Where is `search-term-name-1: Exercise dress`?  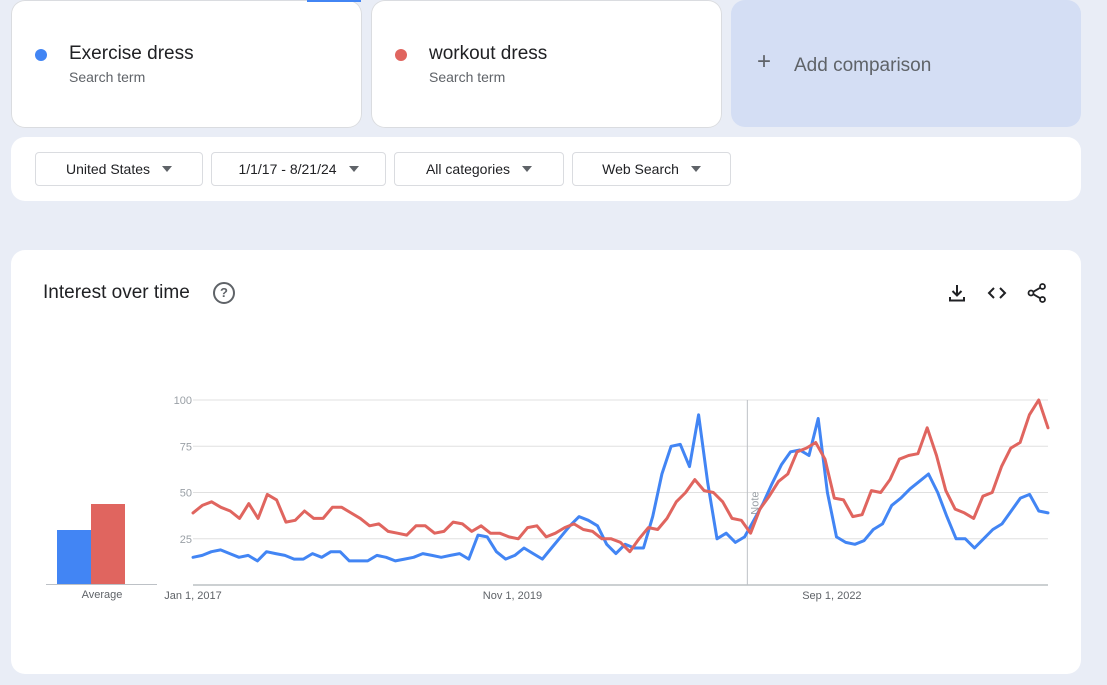 search-term-name-1: Exercise dress is located at coordinates (131, 53).